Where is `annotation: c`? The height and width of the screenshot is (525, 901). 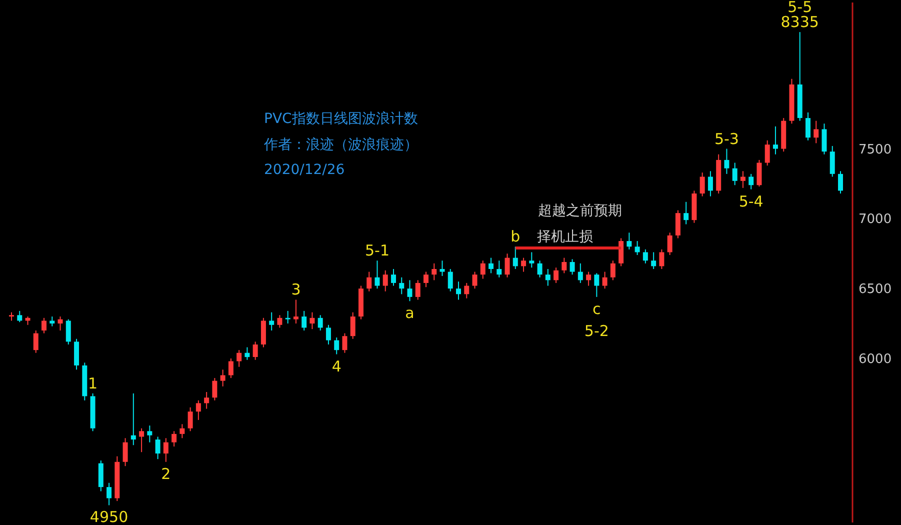
annotation: c is located at coordinates (596, 309).